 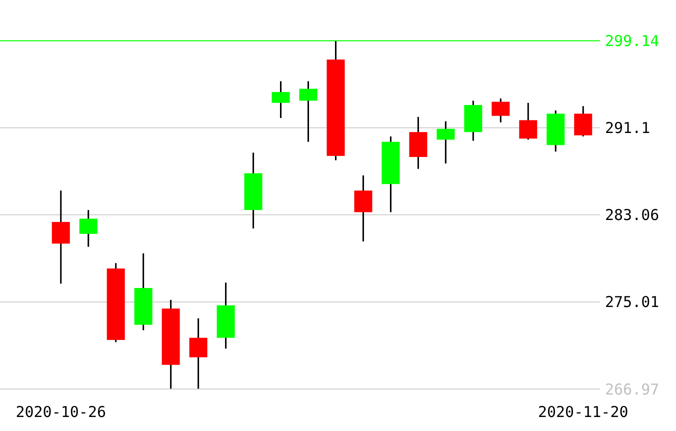 I want to click on x-tick-label: 2020-10-26, so click(x=61, y=412).